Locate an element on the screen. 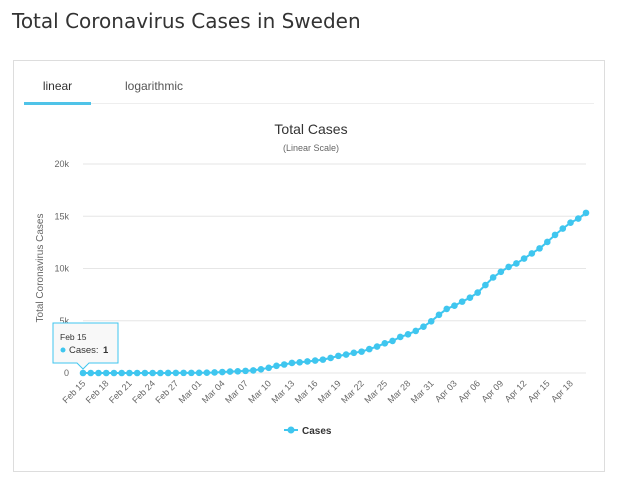  tooltip-box is located at coordinates (85, 346).